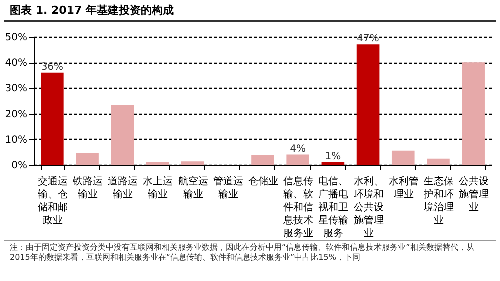 The width and height of the screenshot is (500, 281). I want to click on x-tick-label: 水上运输业, so click(158, 188).